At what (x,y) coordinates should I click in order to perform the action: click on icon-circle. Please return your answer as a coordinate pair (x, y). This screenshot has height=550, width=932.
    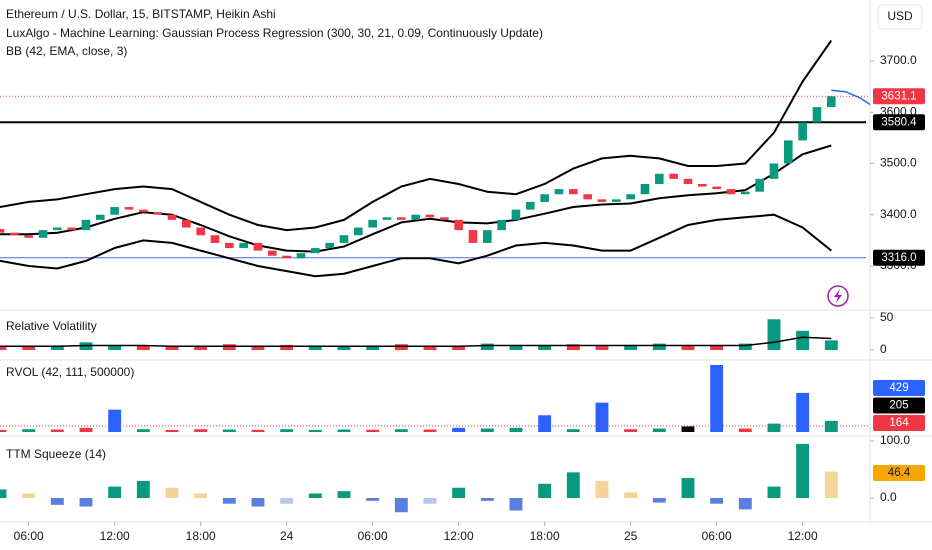
    Looking at the image, I should click on (838, 296).